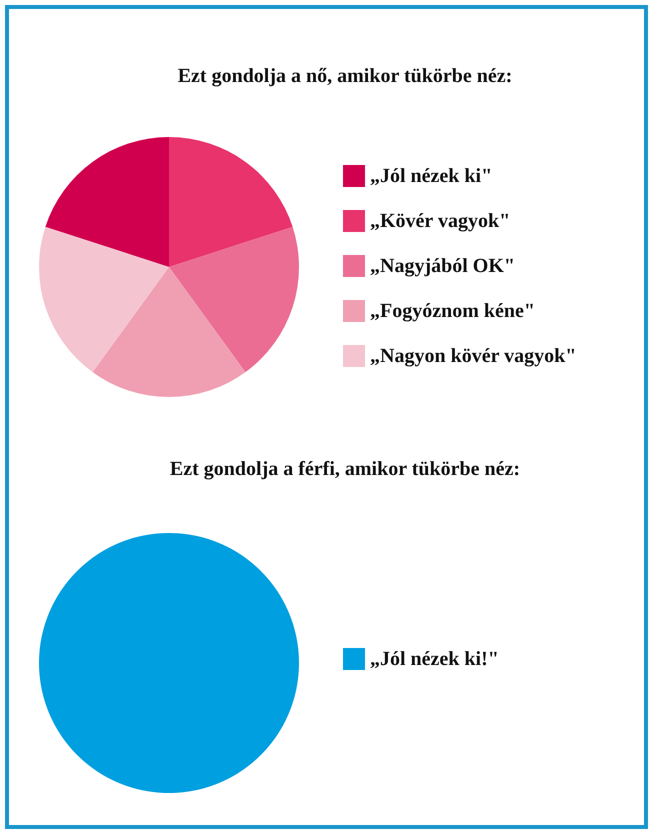  What do you see at coordinates (434, 659) in the screenshot?
I see `legend-label: „Jól nézek ki!"` at bounding box center [434, 659].